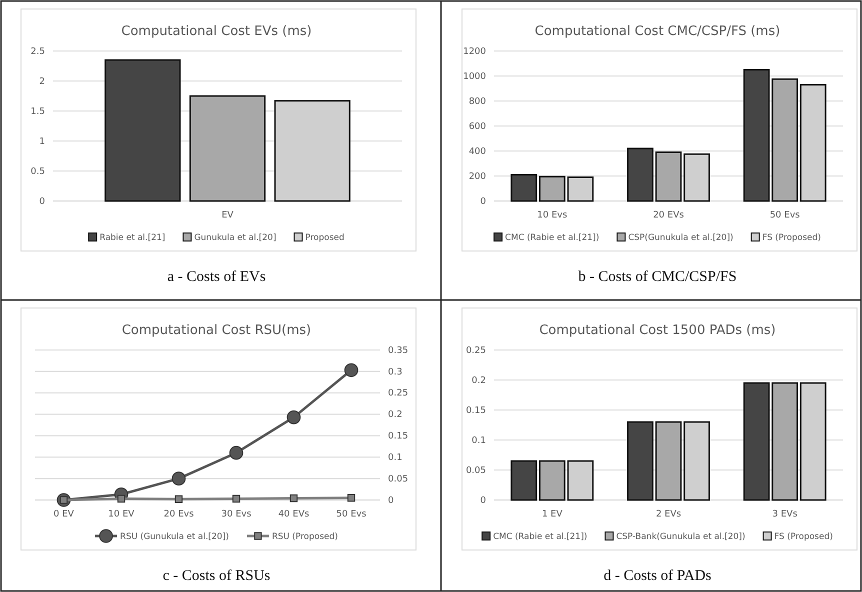 This screenshot has width=862, height=592. What do you see at coordinates (395, 458) in the screenshot?
I see `y2-tick-label: 0.1` at bounding box center [395, 458].